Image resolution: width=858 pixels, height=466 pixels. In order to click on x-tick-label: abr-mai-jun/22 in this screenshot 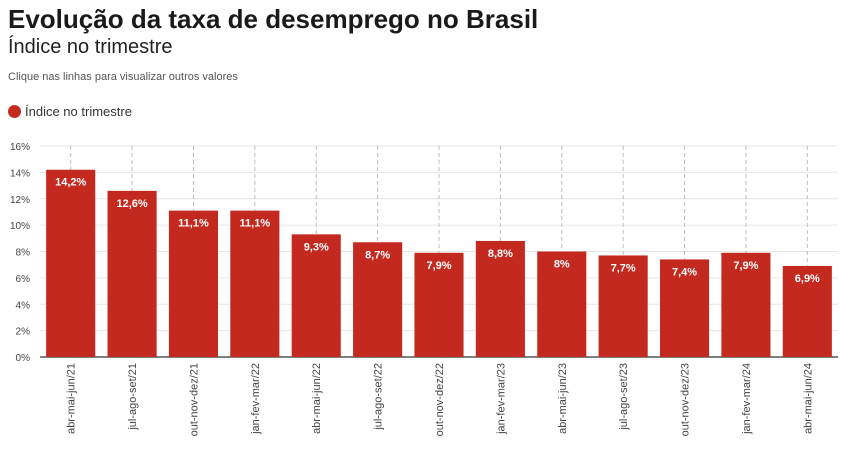, I will do `click(317, 398)`.